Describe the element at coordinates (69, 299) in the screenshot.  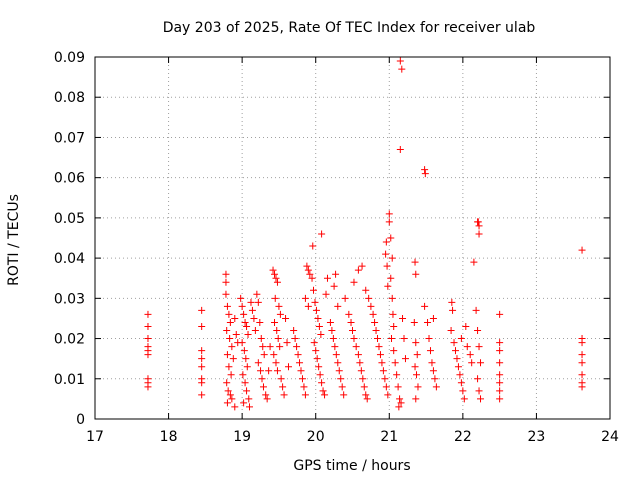
I see `y-tick-label: 0.03` at that location.